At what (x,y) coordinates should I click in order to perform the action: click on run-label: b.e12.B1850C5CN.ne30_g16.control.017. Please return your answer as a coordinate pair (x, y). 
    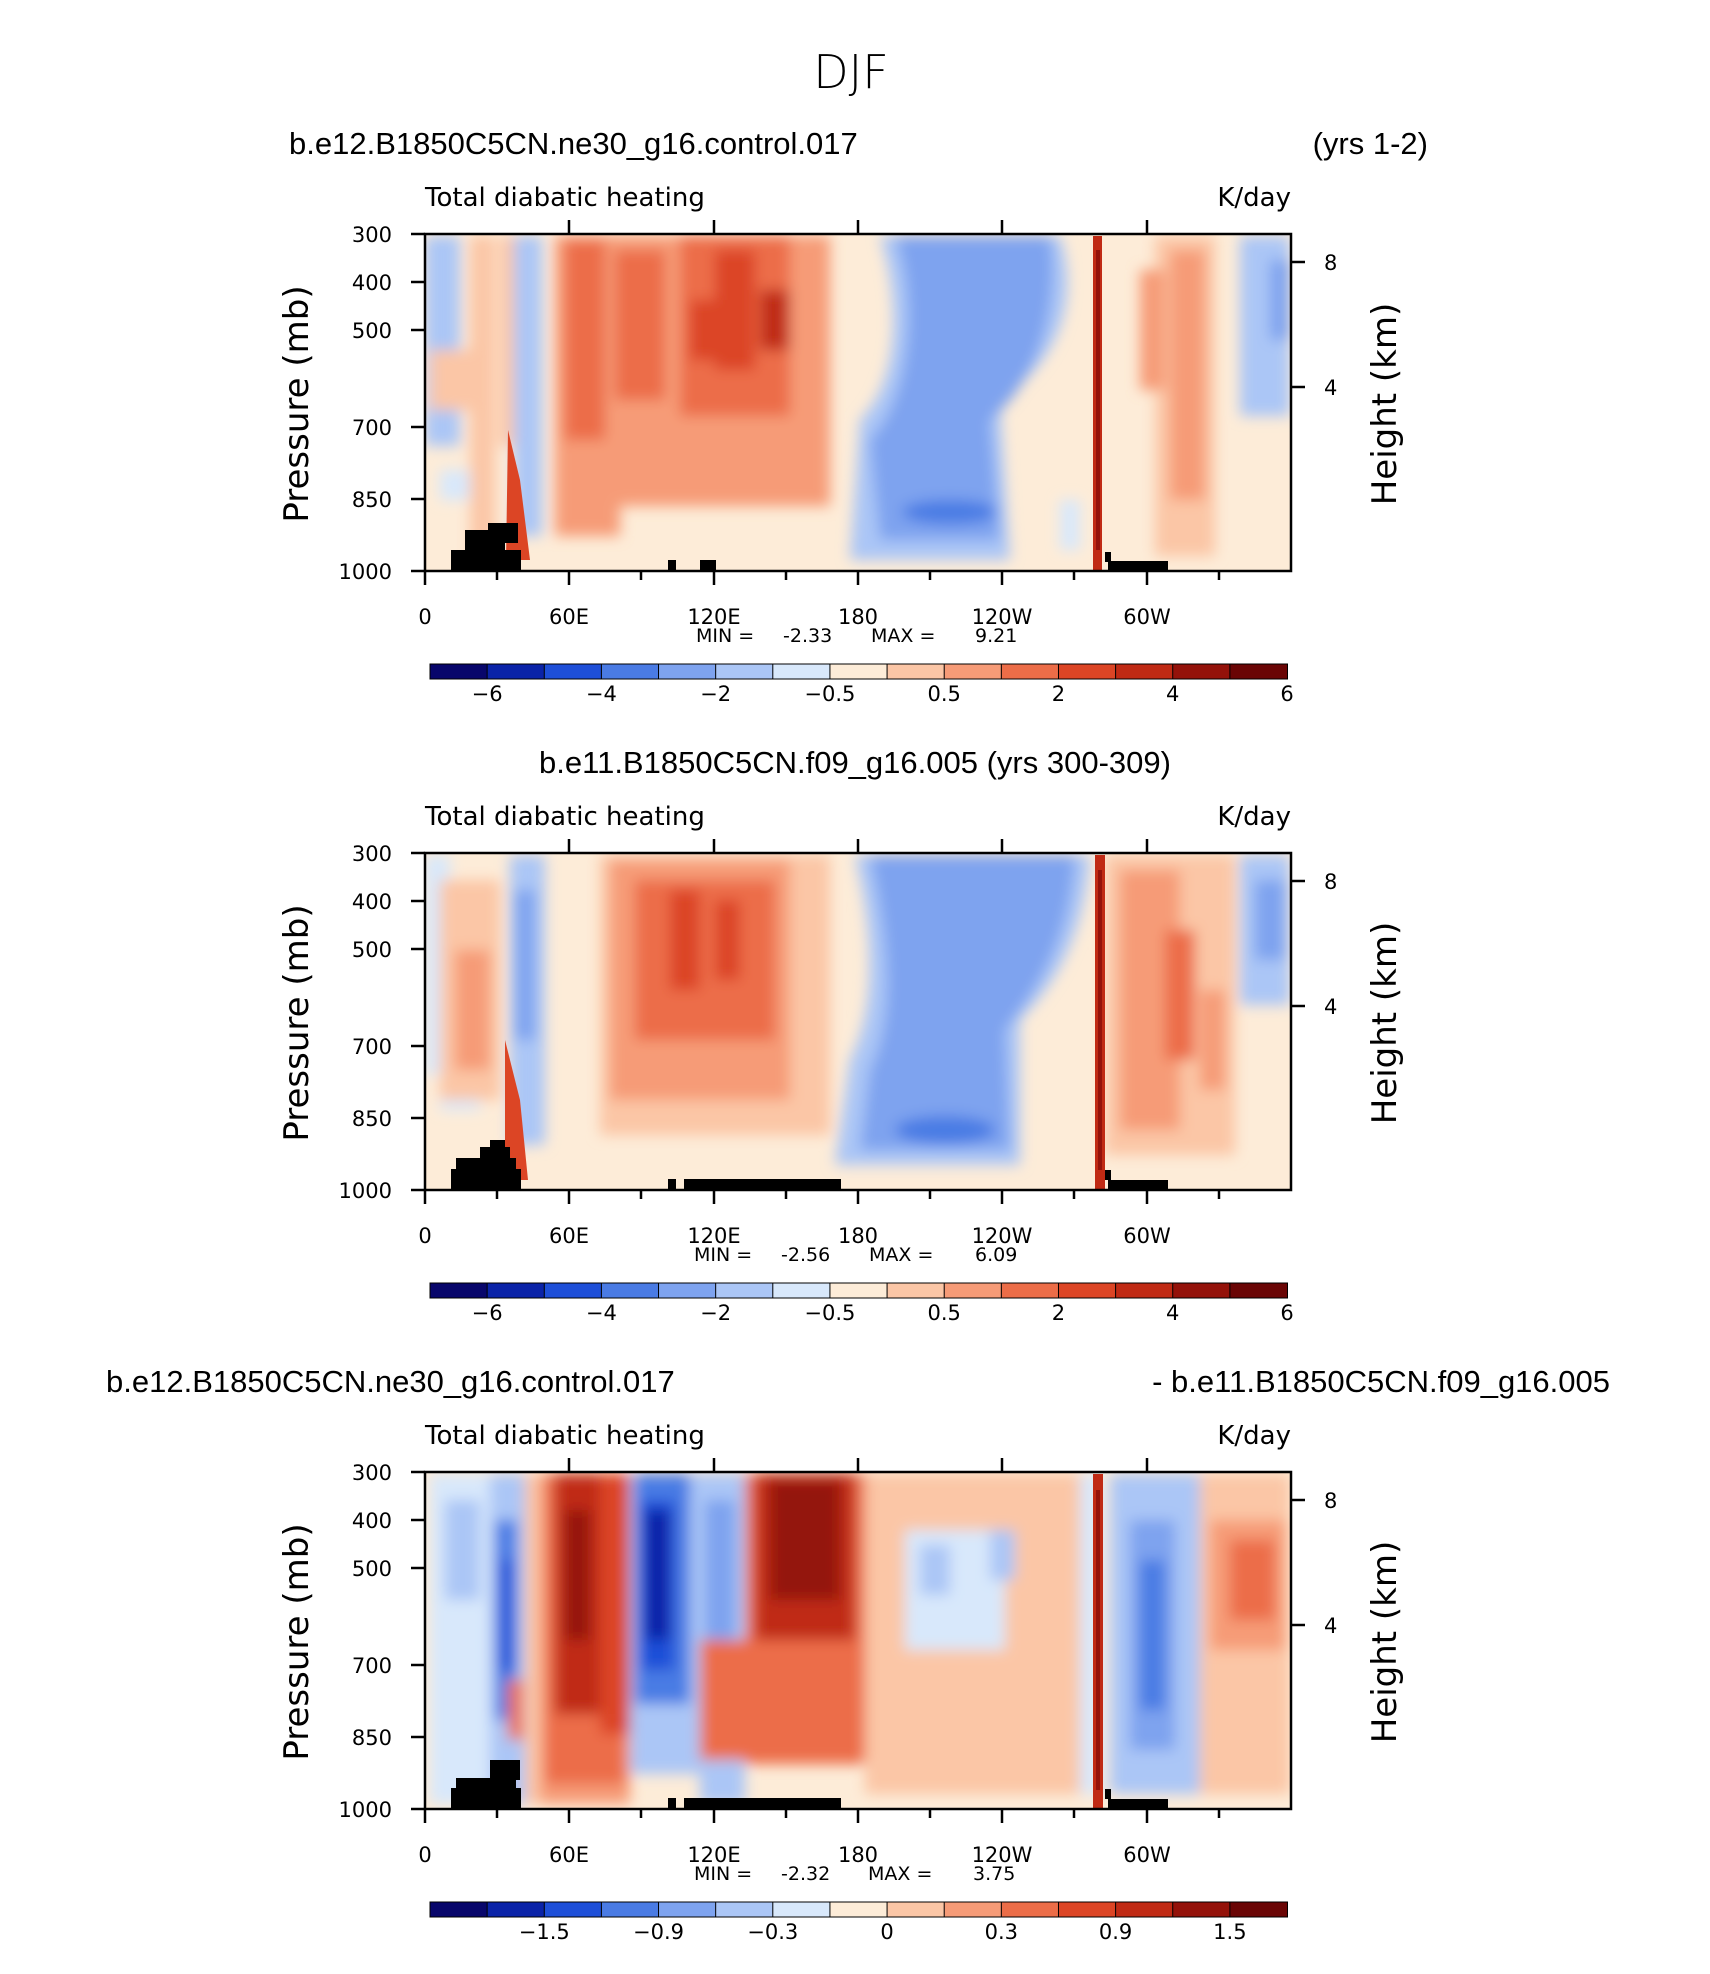
    Looking at the image, I should click on (573, 143).